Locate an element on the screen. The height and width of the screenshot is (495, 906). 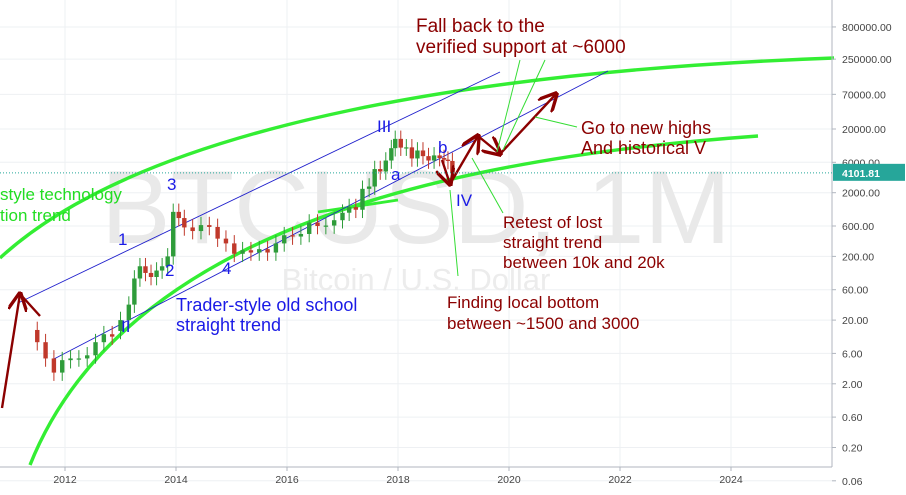
annotation-4: Trader-style old school straight trend is located at coordinates (266, 315).